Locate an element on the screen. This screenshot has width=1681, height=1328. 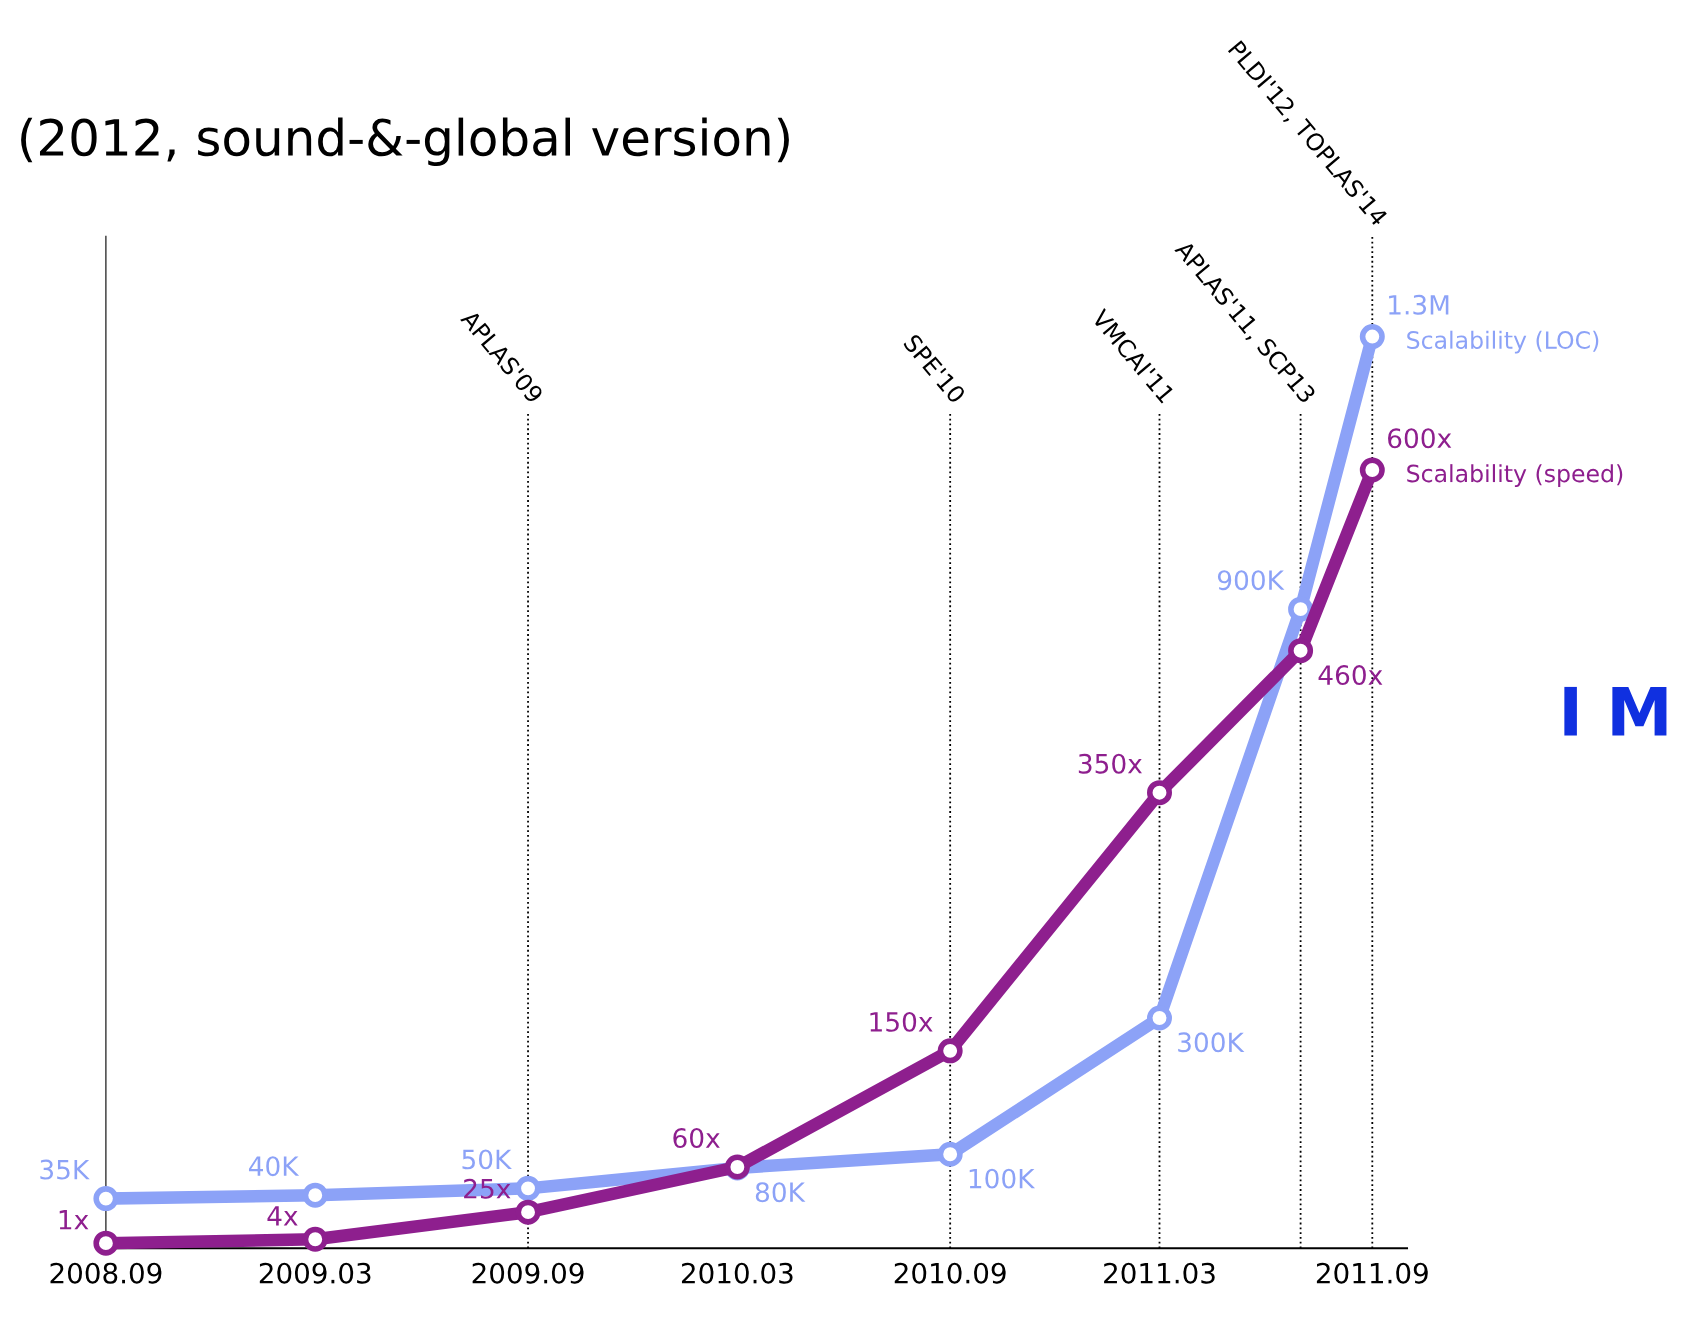
x-tick-label: 2010.03 is located at coordinates (737, 1273).